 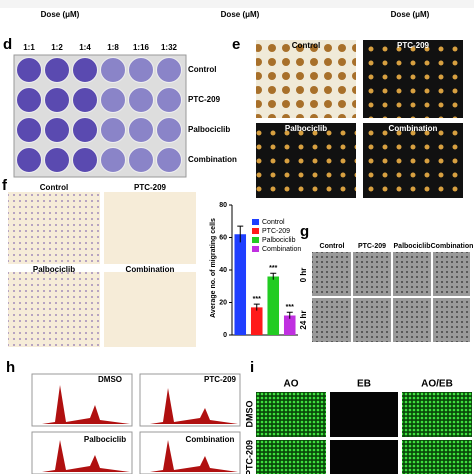 I want to click on legend-label: Control, so click(x=273, y=222).